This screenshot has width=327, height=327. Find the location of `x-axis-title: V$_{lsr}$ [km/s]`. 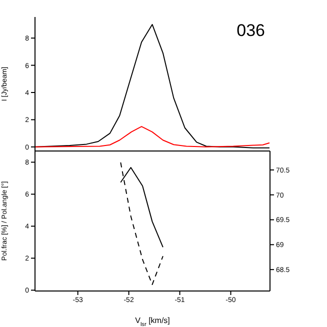

x-axis-title: V$_{lsr}$ [km/s] is located at coordinates (152, 321).